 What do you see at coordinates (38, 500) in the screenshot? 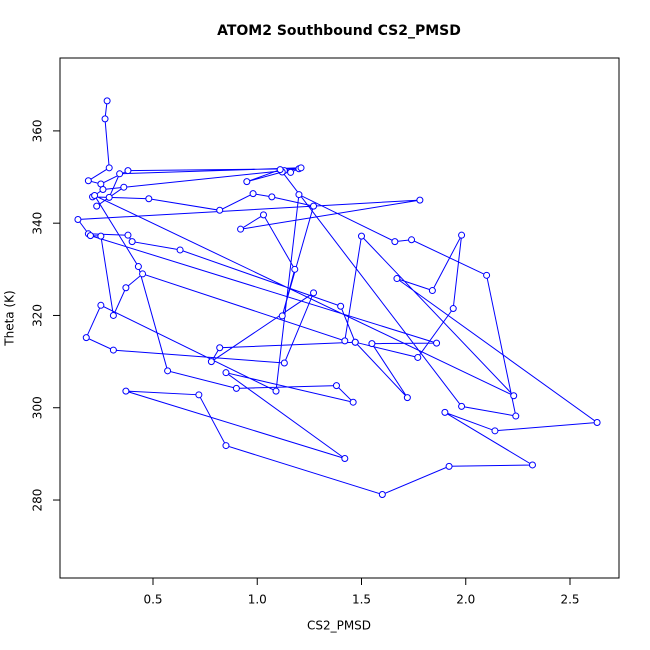
I see `y-tick-label: 280` at bounding box center [38, 500].